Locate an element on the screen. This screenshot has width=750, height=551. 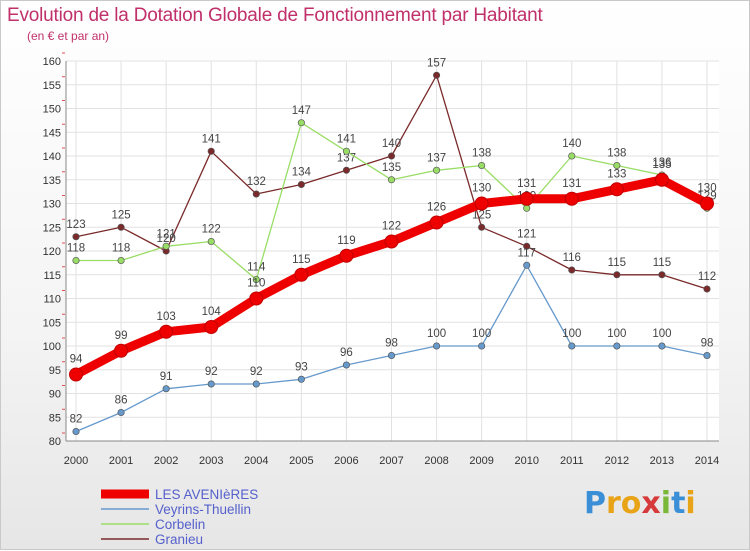
y-tick-label: 95 is located at coordinates (55, 371).